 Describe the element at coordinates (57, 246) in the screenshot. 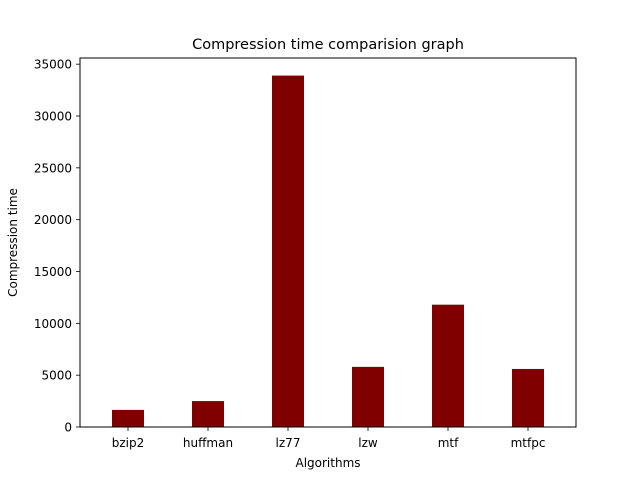

I see `y-axis-ticks: 0 5000 10000 15000 20000 25000 30000 35000` at that location.